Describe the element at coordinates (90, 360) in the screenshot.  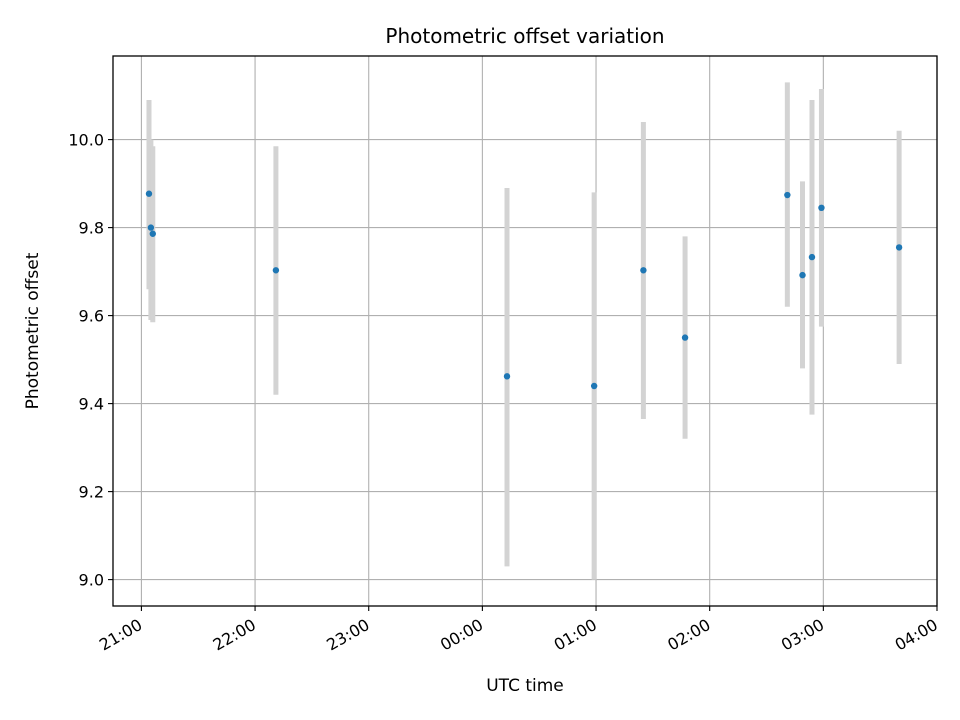
I see `y-axis-ticks: 9.0 9.2 9.4 9.6 9.8 10.0` at that location.